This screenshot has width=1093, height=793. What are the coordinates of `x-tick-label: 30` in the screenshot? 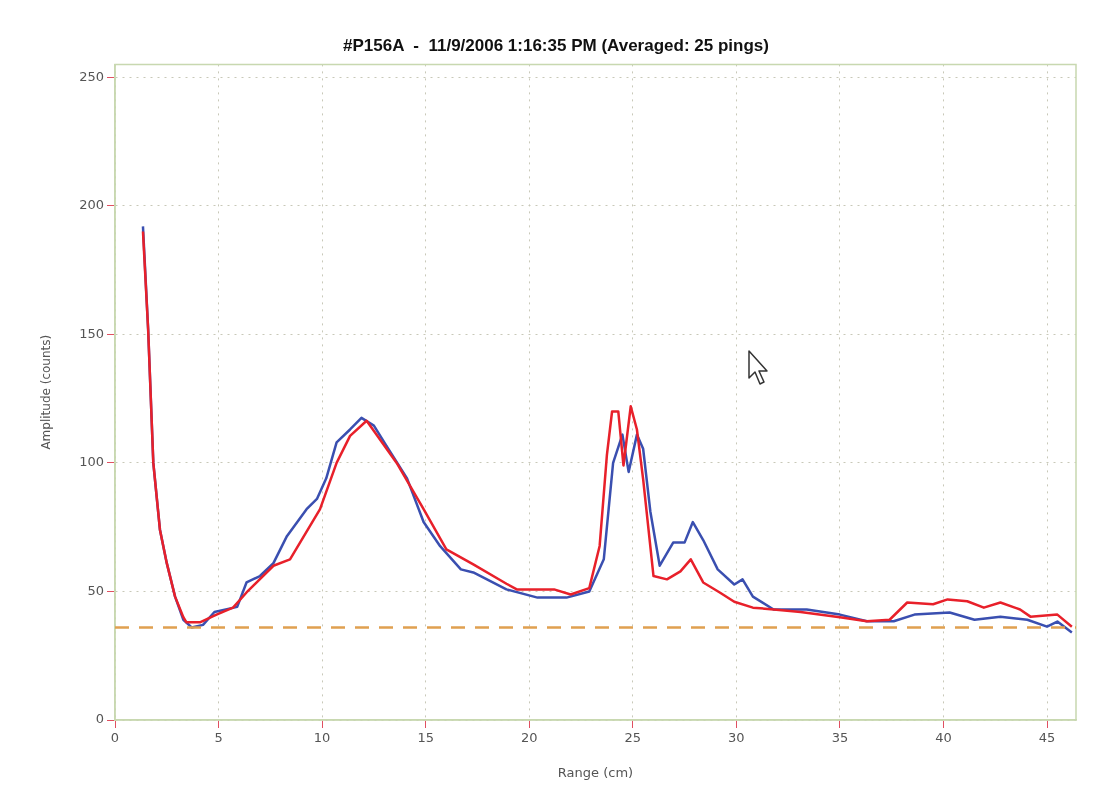 It's located at (736, 738).